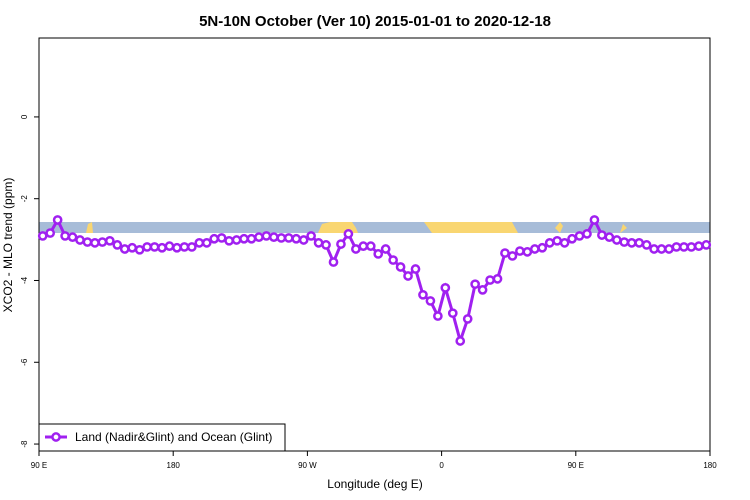 The height and width of the screenshot is (500, 750). What do you see at coordinates (24, 280) in the screenshot?
I see `y-tick-label: -4` at bounding box center [24, 280].